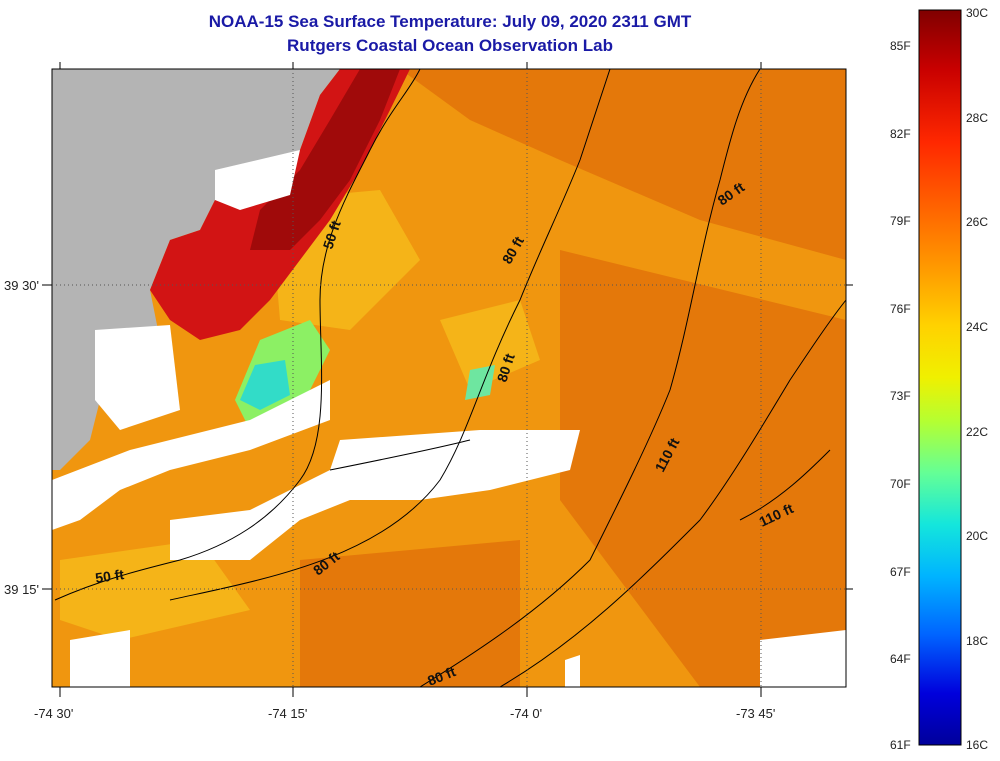 The image size is (1000, 761). I want to click on svg-text: 24C, so click(977, 327).